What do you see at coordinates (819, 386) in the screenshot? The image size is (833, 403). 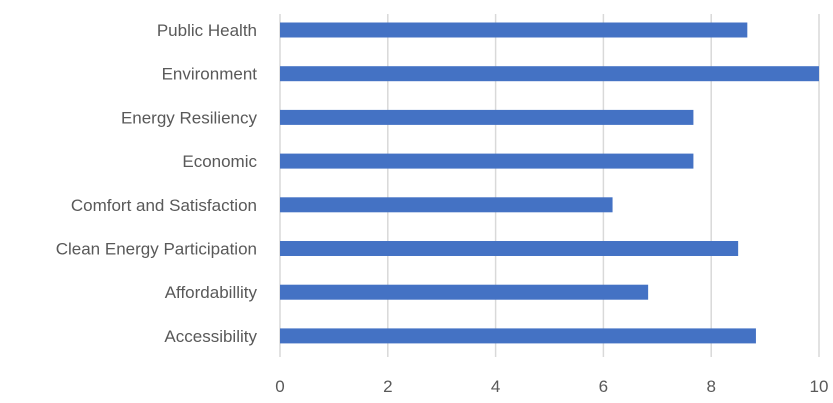 I see `x-tick-label: 10` at bounding box center [819, 386].